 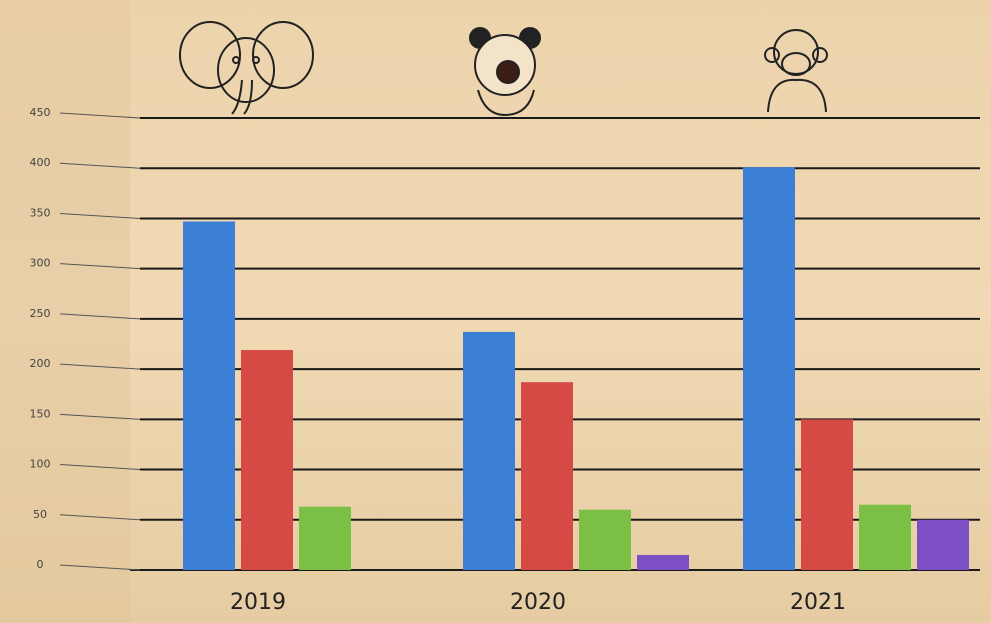 I want to click on y-tick-label: 200, so click(x=40, y=363).